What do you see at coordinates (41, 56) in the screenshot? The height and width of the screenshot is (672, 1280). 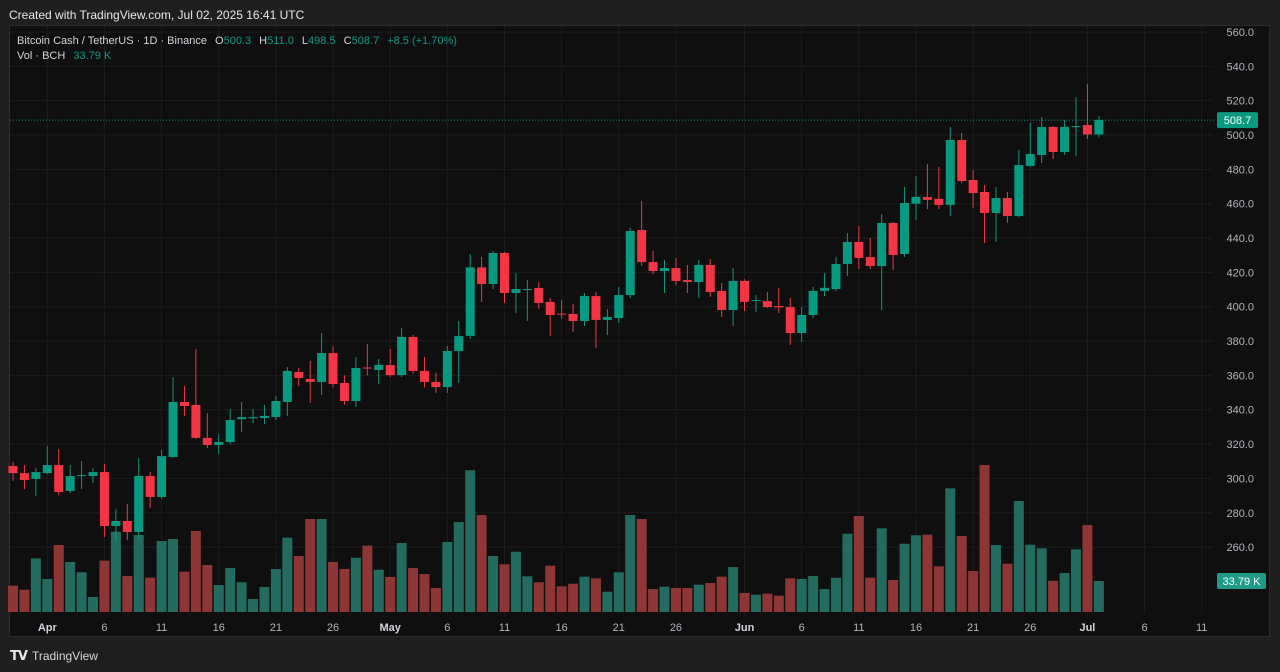 I see `volume-label: Vol · BCH` at bounding box center [41, 56].